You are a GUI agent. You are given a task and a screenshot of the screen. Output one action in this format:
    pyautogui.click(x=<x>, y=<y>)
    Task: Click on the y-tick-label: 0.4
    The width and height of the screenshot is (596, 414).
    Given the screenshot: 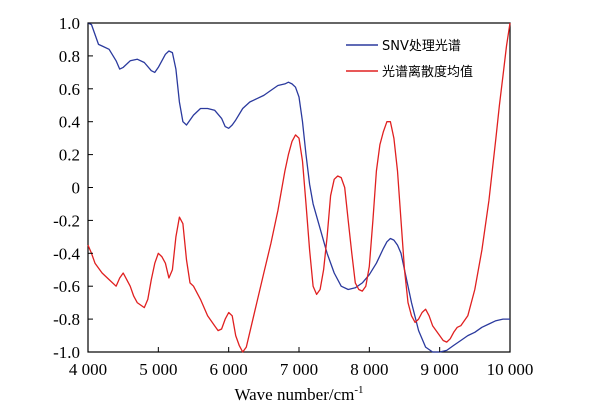 What is the action you would take?
    pyautogui.click(x=70, y=122)
    